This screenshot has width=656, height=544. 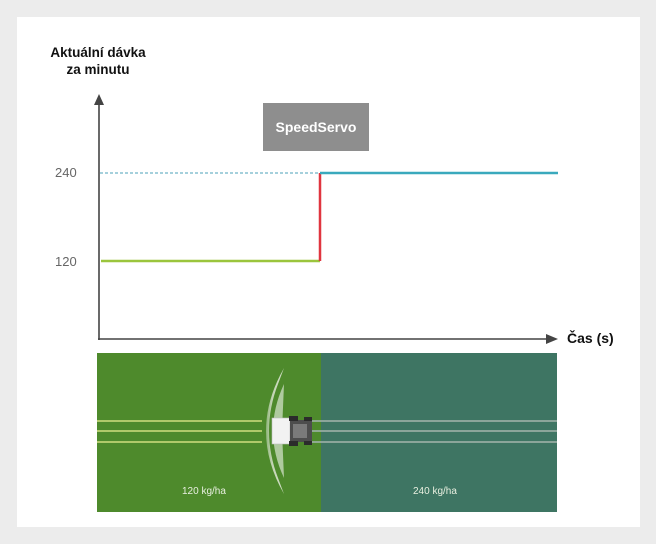 I want to click on x-axis-label: Čas (s), so click(x=590, y=338).